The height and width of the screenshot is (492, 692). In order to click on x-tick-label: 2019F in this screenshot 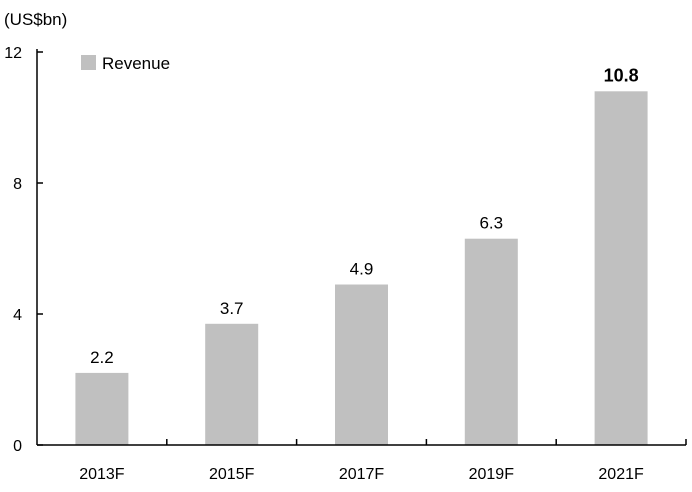, I will do `click(492, 474)`.